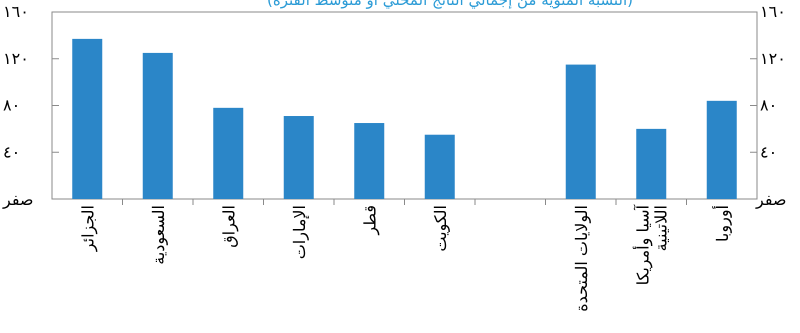 The height and width of the screenshot is (333, 800). Describe the element at coordinates (581, 258) in the screenshot. I see `category-label: الولايات المتحدة` at that location.